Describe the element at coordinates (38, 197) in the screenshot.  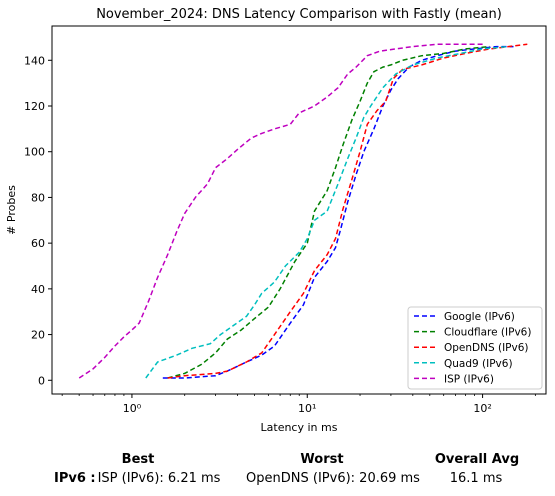
I see `y-tick-label: 80` at that location.